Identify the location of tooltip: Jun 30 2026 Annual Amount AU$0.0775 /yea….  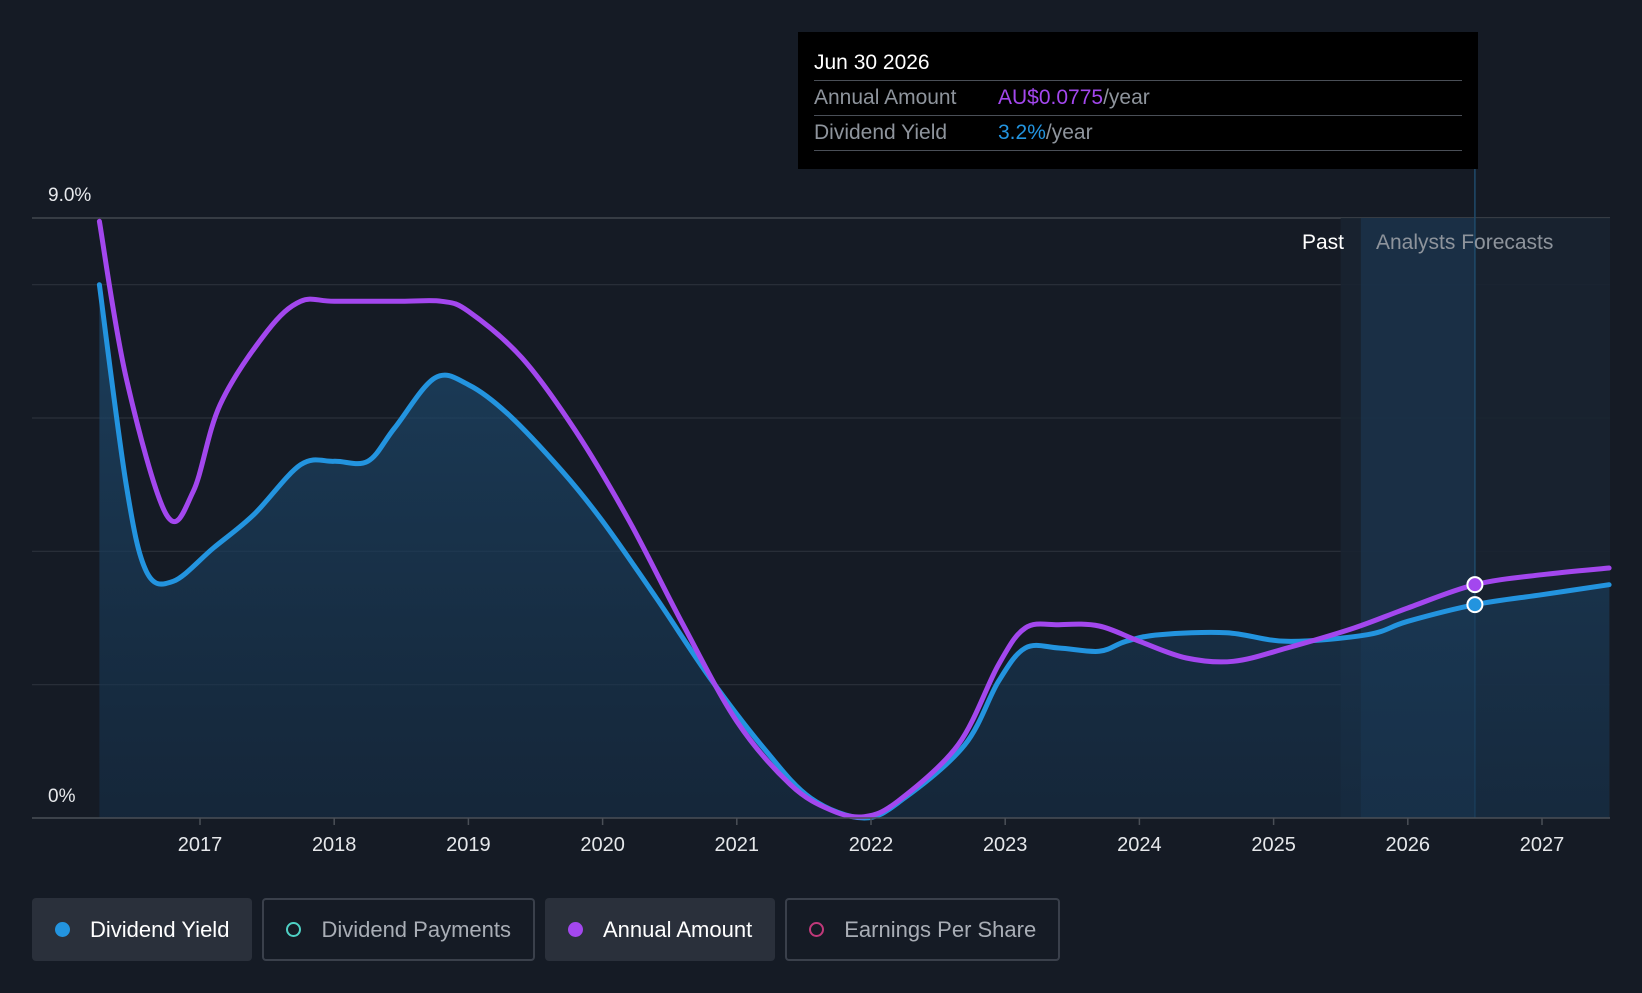
(1138, 100).